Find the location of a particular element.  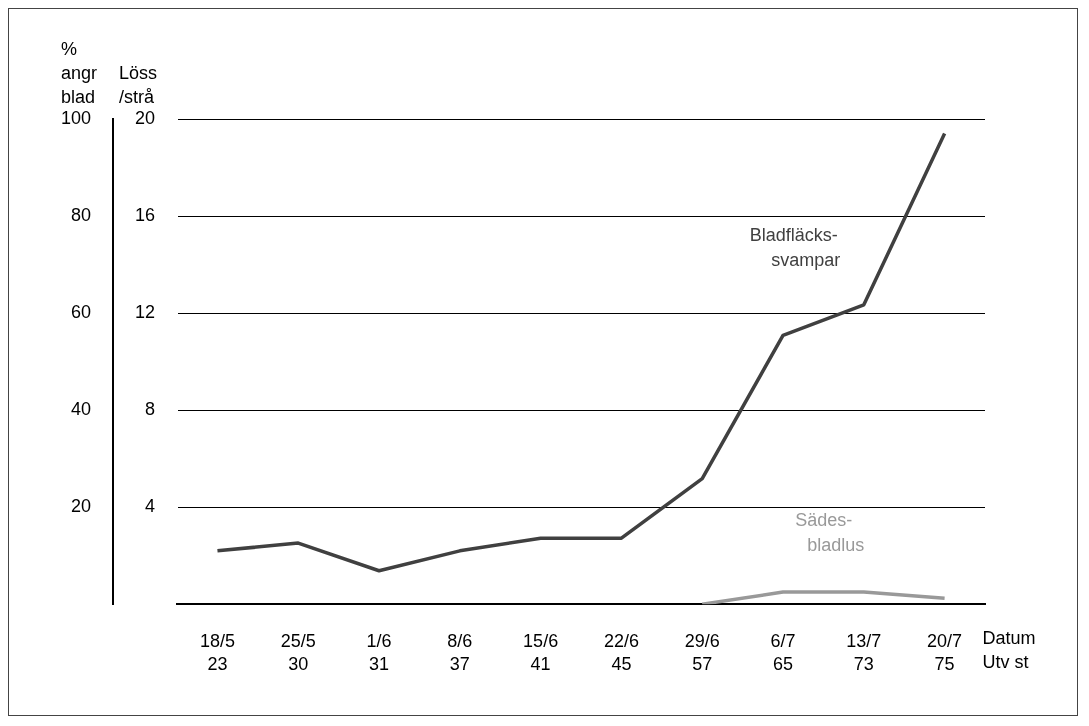

y2-tick-label: 8 is located at coordinates (150, 409).